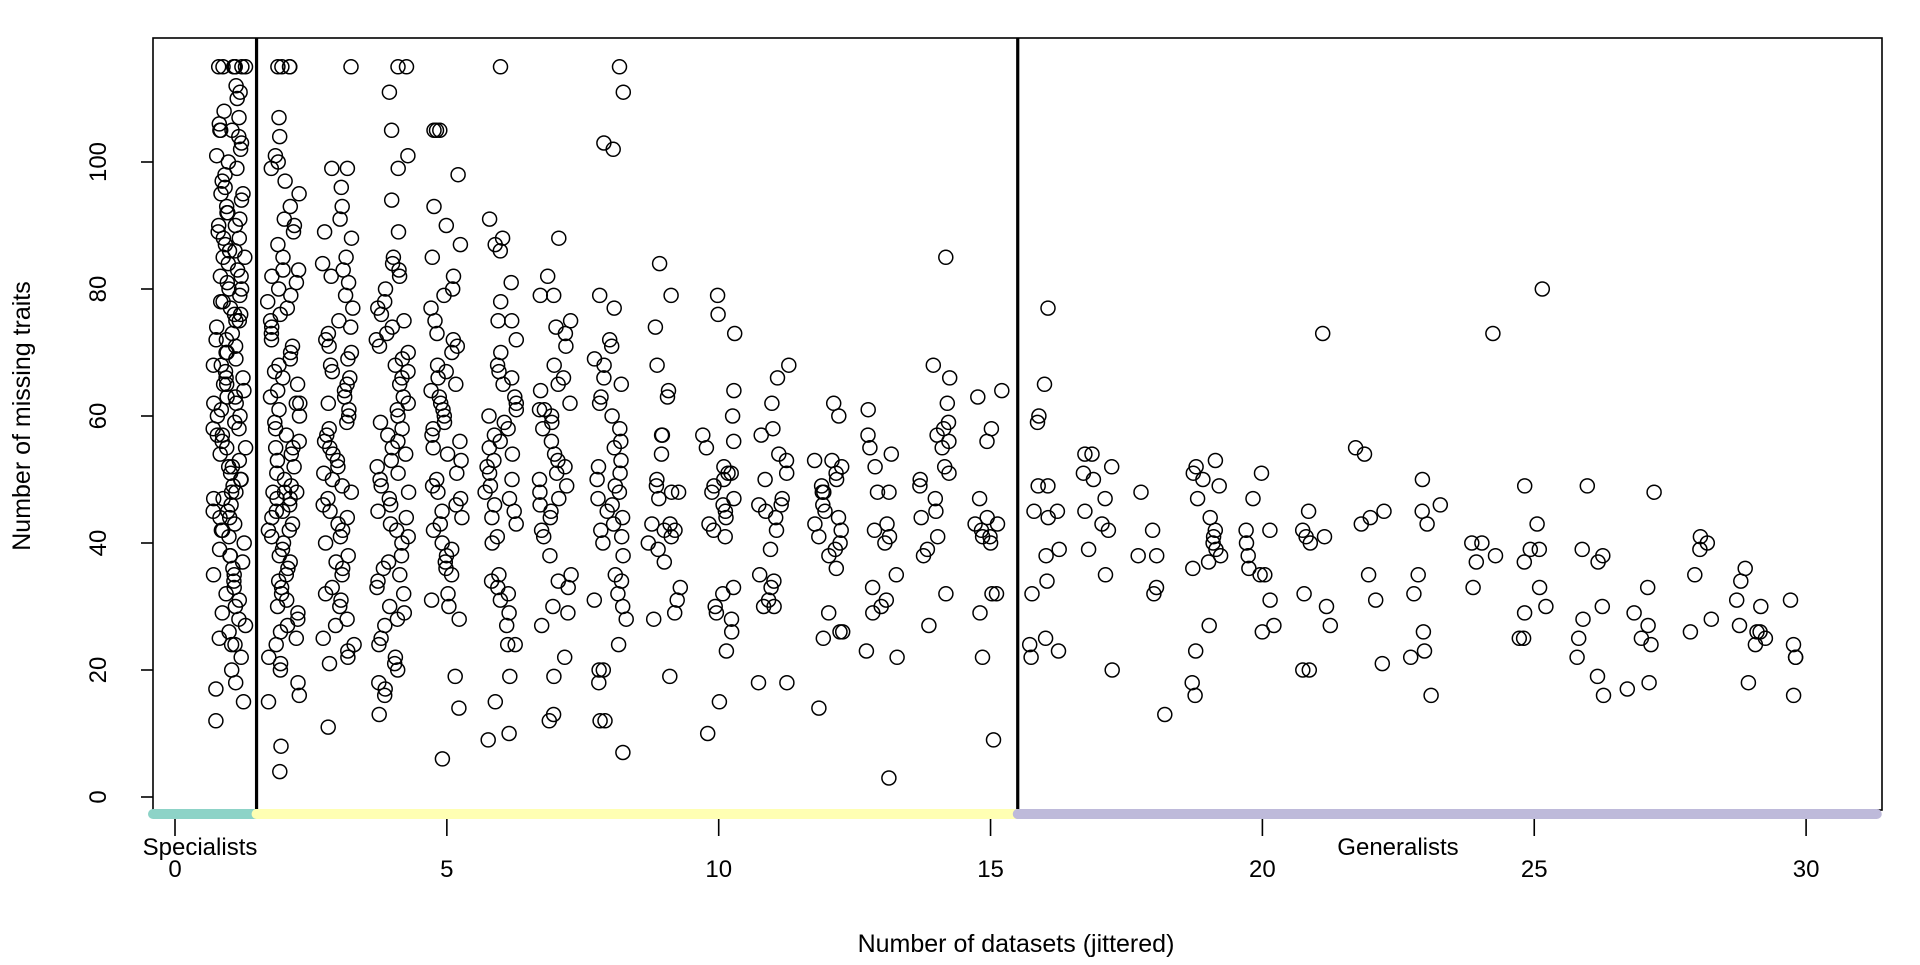 The height and width of the screenshot is (965, 1920). What do you see at coordinates (1397, 847) in the screenshot?
I see `generalists-label: Generalists` at bounding box center [1397, 847].